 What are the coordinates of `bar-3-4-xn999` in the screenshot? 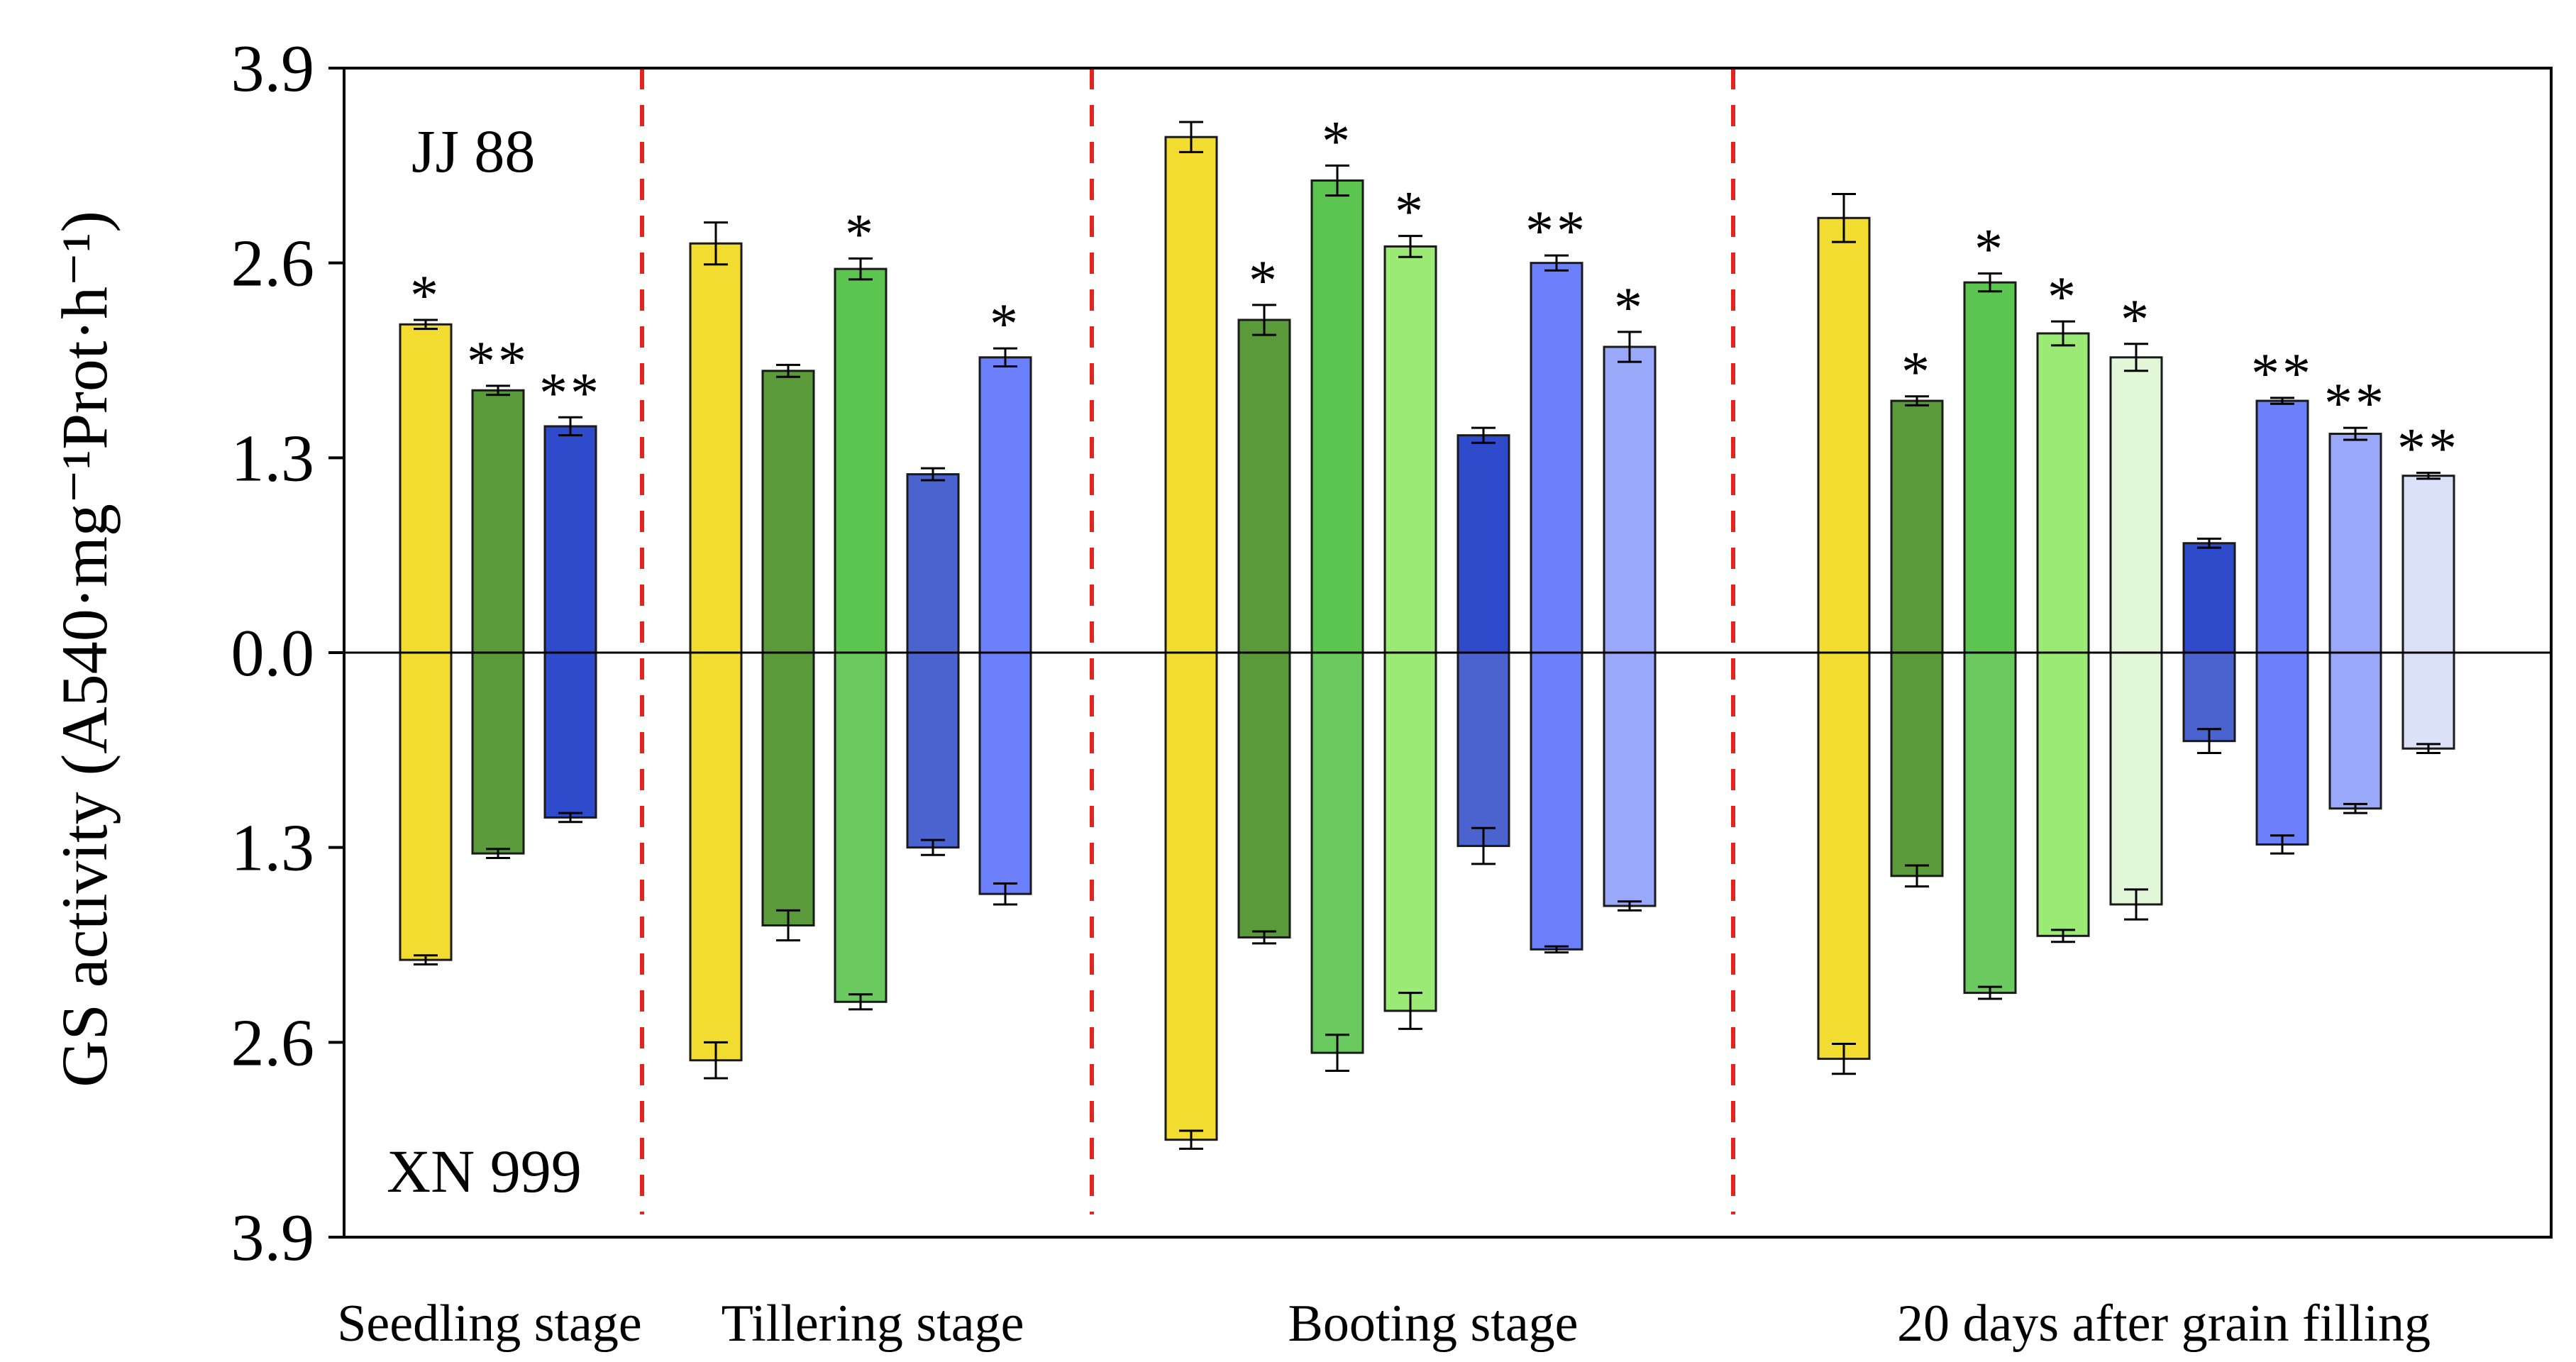 It's located at (1410, 831).